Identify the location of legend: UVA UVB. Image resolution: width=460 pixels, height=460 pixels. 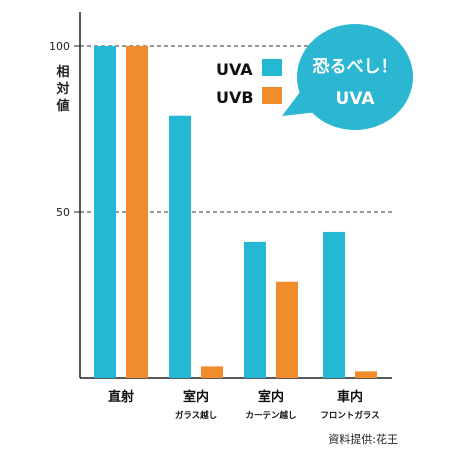
(249, 83).